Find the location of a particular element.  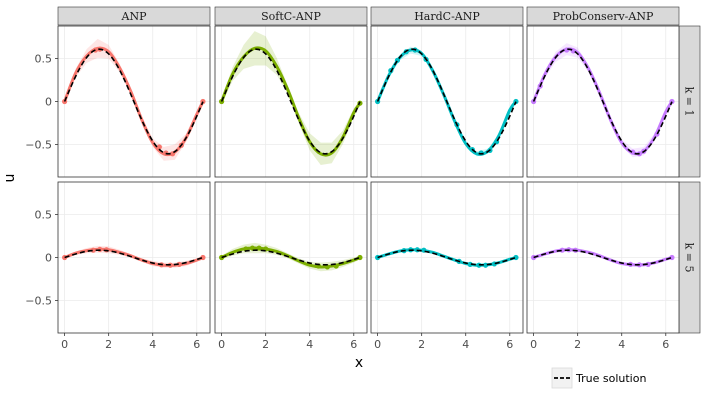

strip-softc-anp is located at coordinates (291, 16).